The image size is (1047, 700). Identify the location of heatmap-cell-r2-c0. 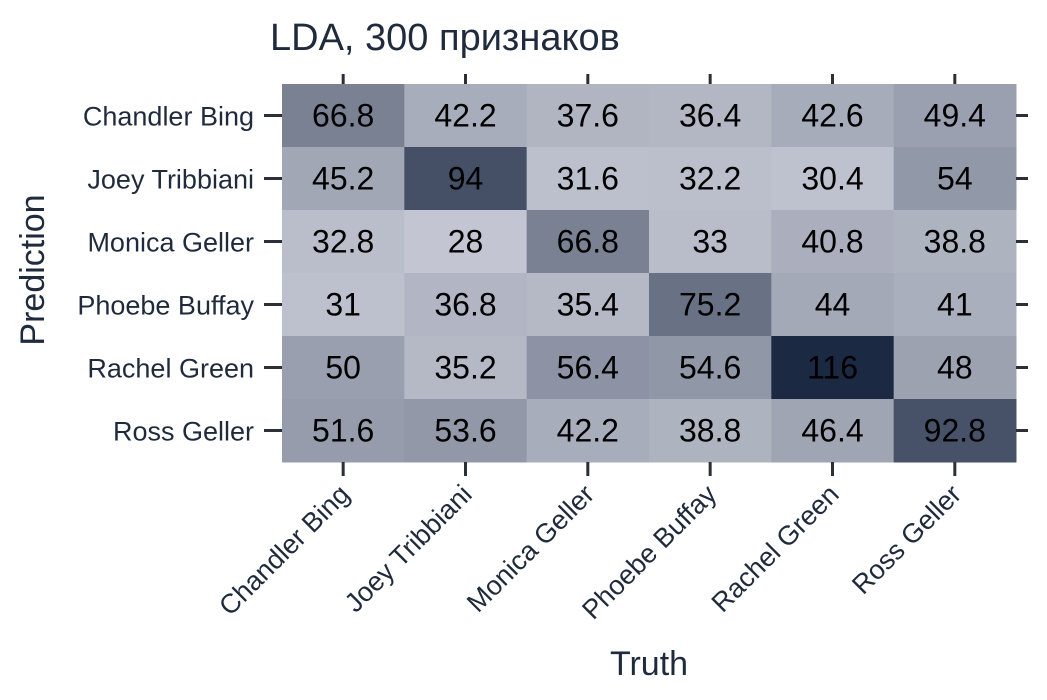
(343, 242).